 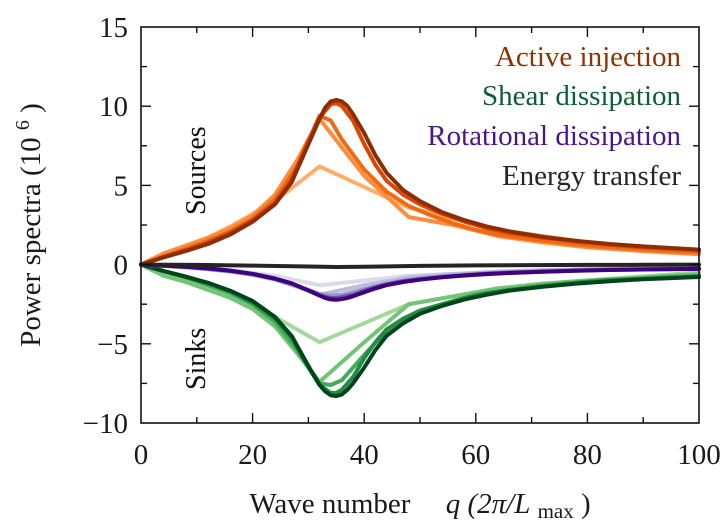 I want to click on annotation-sinks: Sinks, so click(x=196, y=359).